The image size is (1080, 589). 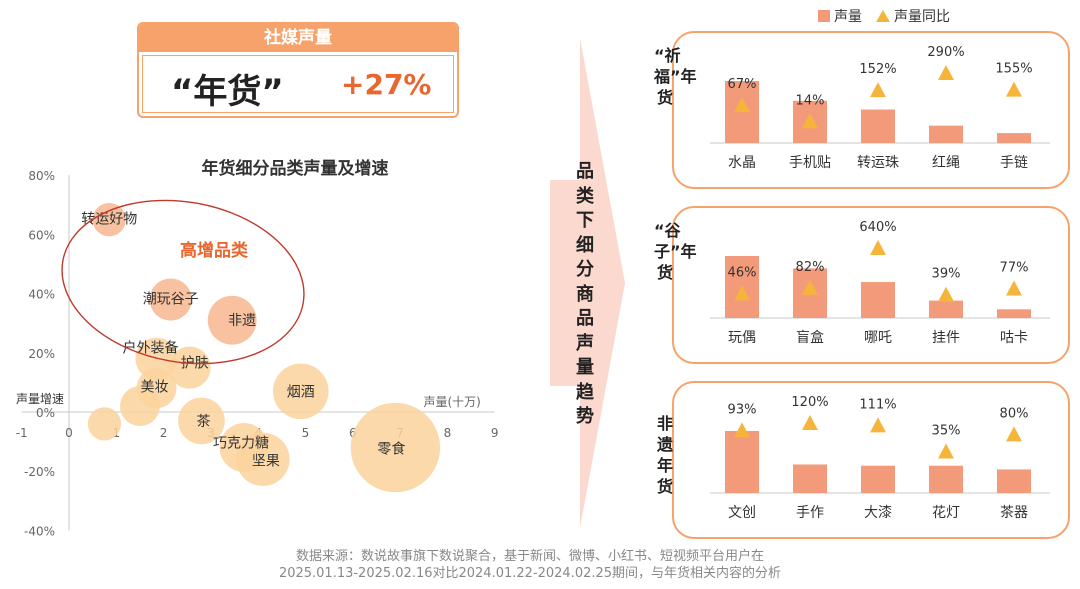 I want to click on category-label: 手作, so click(x=810, y=513).